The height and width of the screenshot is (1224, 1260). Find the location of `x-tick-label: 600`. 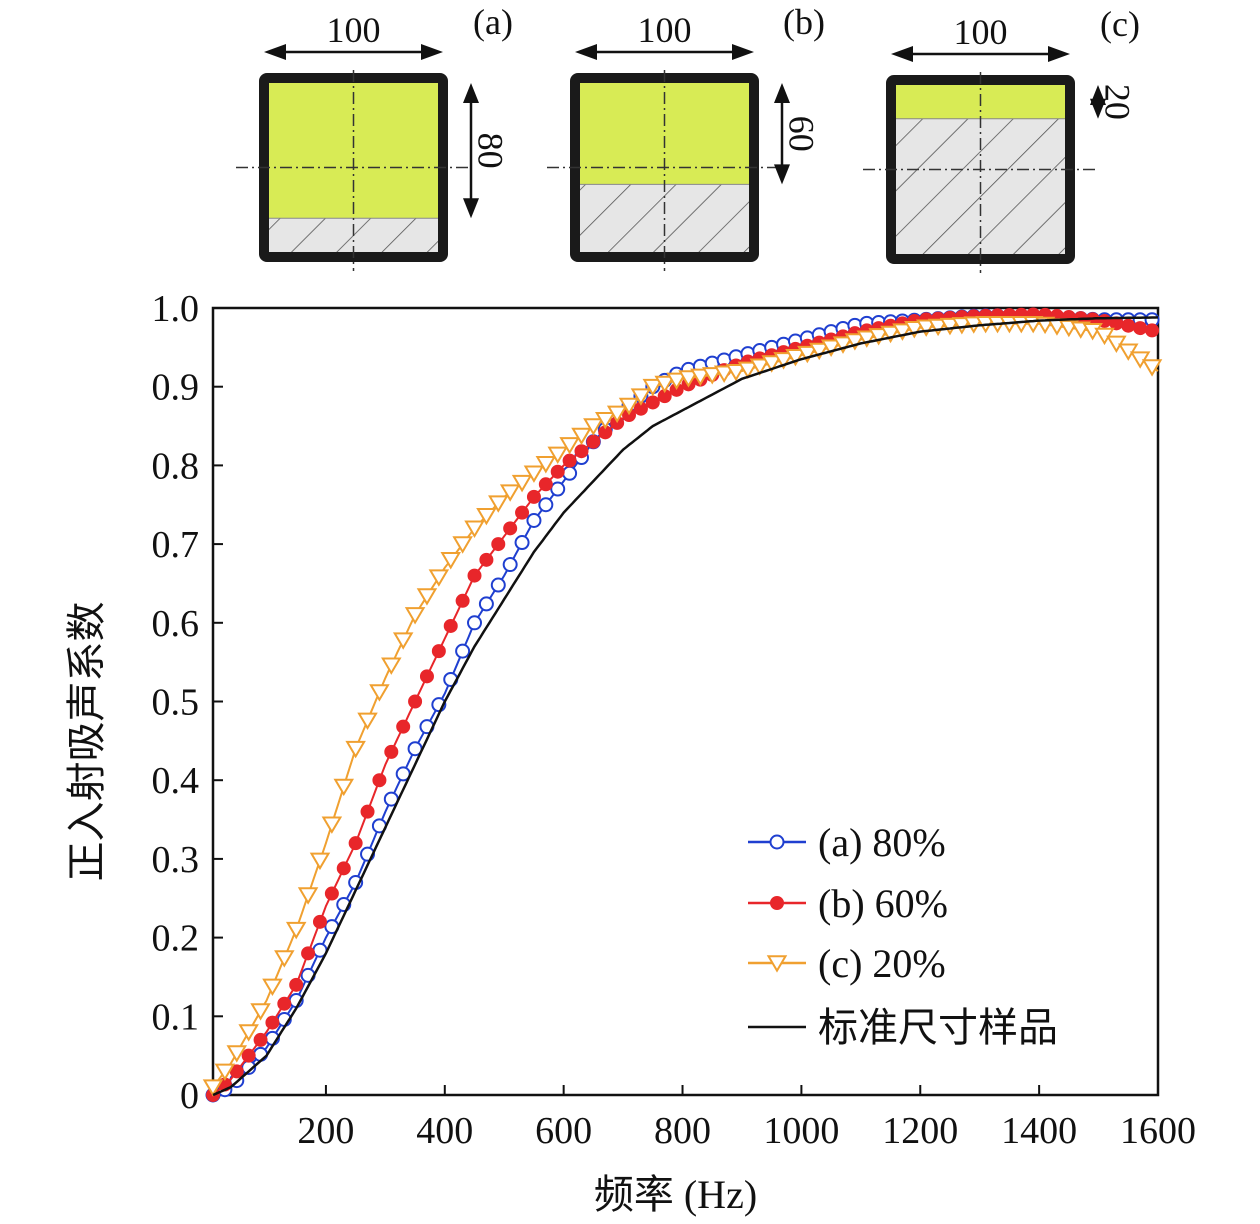

x-tick-label: 600 is located at coordinates (563, 1131).